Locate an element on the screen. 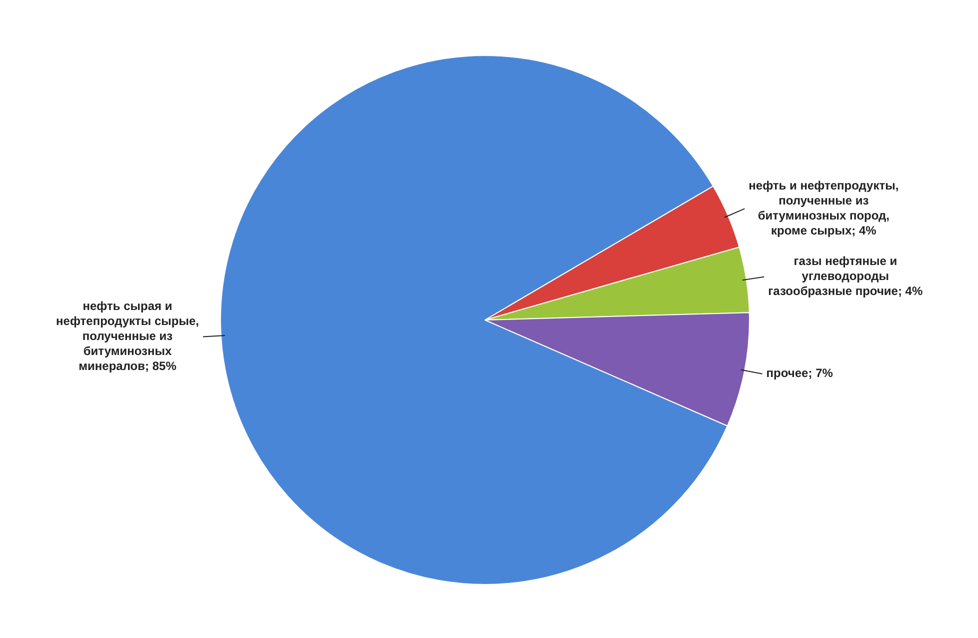 This screenshot has width=978, height=638. slice-label: нефть сырая и нефтепродукты сырые, полученные из битуминозных минералов; 85% is located at coordinates (128, 336).